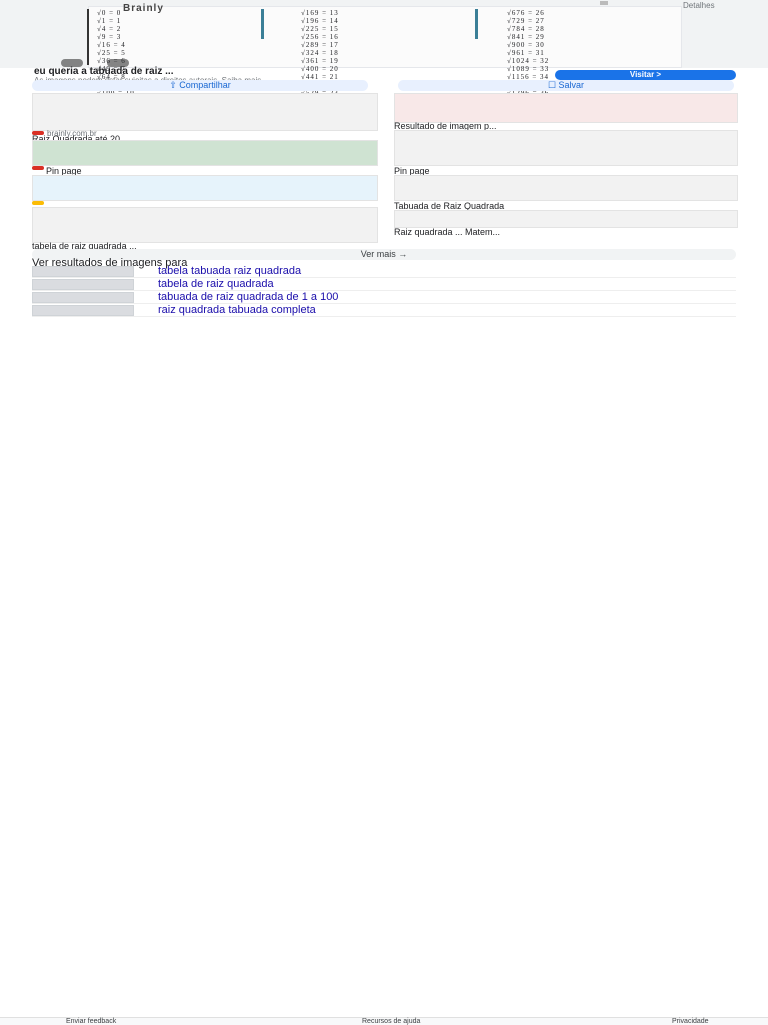  What do you see at coordinates (109, 21) in the screenshot?
I see `table-left-row: √1 = 1` at bounding box center [109, 21].